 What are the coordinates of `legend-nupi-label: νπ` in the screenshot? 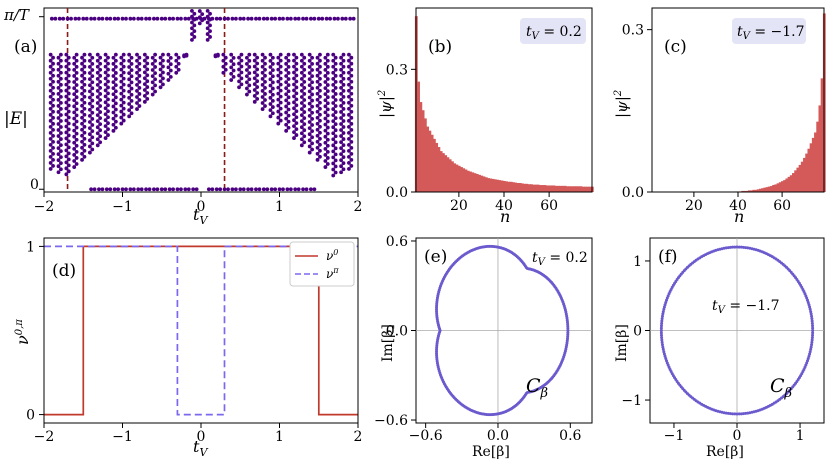 It's located at (332, 273).